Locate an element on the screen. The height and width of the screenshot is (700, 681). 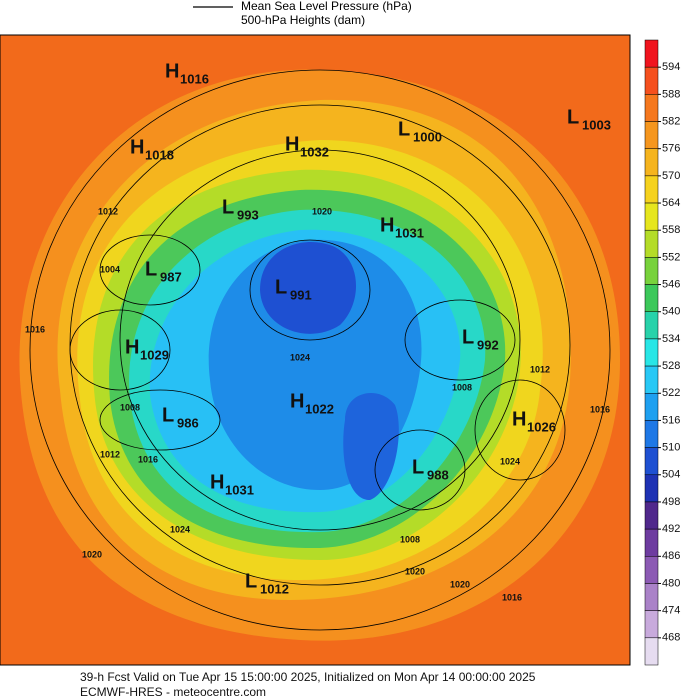
pressure-center: H 1031 is located at coordinates (402, 227).